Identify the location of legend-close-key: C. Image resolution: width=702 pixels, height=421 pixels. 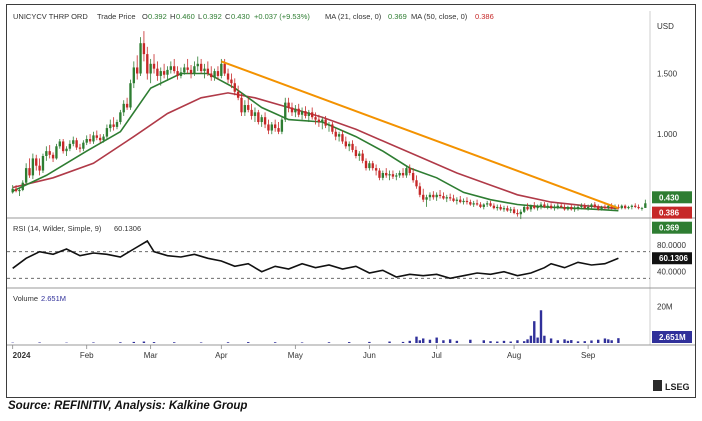
(228, 16).